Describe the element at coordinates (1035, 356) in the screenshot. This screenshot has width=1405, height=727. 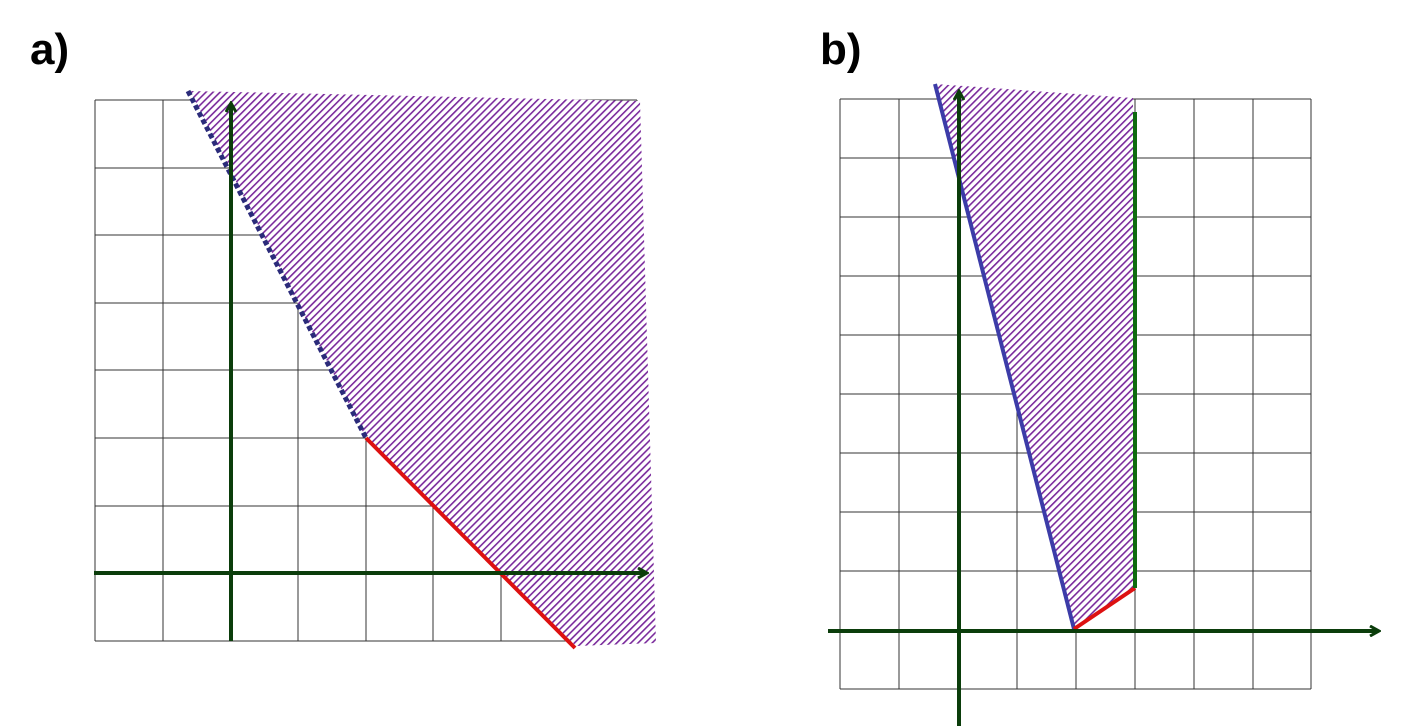
I see `feasible-region-b` at that location.